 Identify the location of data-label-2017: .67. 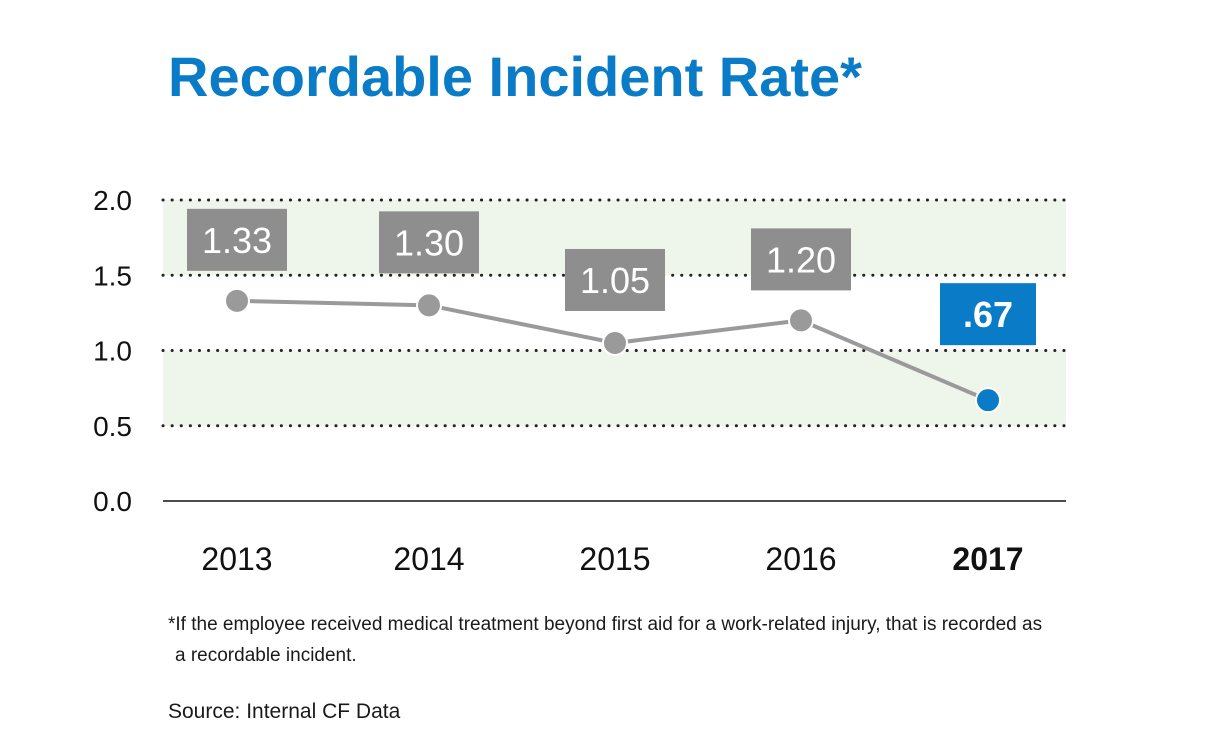
(988, 314).